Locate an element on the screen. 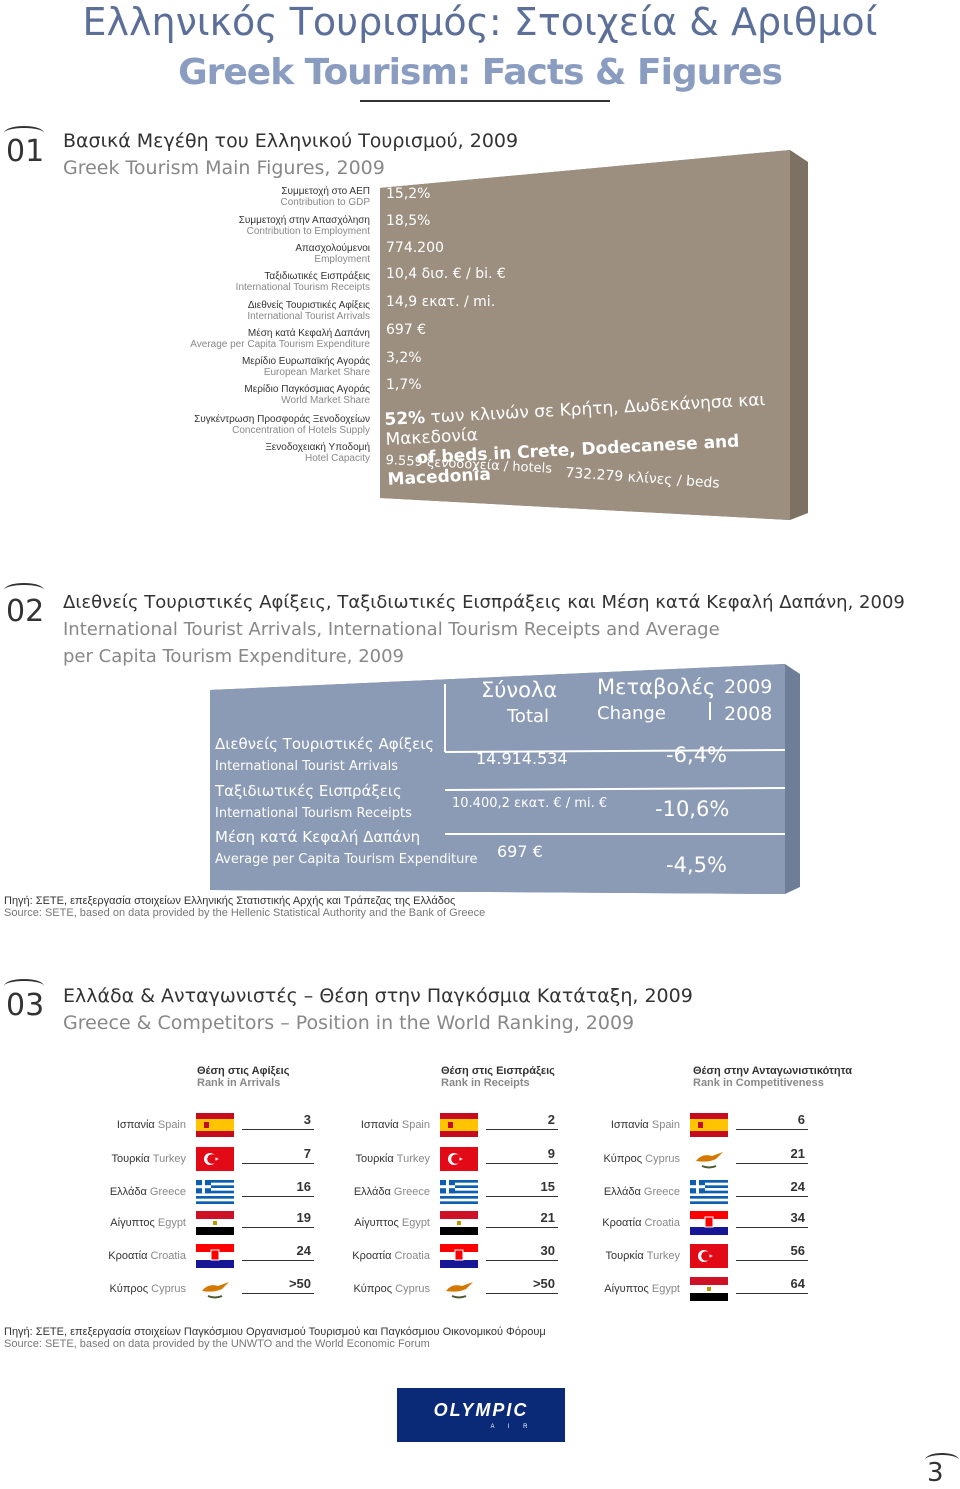 The height and width of the screenshot is (1489, 960). figure-label: Απασχολούμενοι Employment is located at coordinates (240, 254).